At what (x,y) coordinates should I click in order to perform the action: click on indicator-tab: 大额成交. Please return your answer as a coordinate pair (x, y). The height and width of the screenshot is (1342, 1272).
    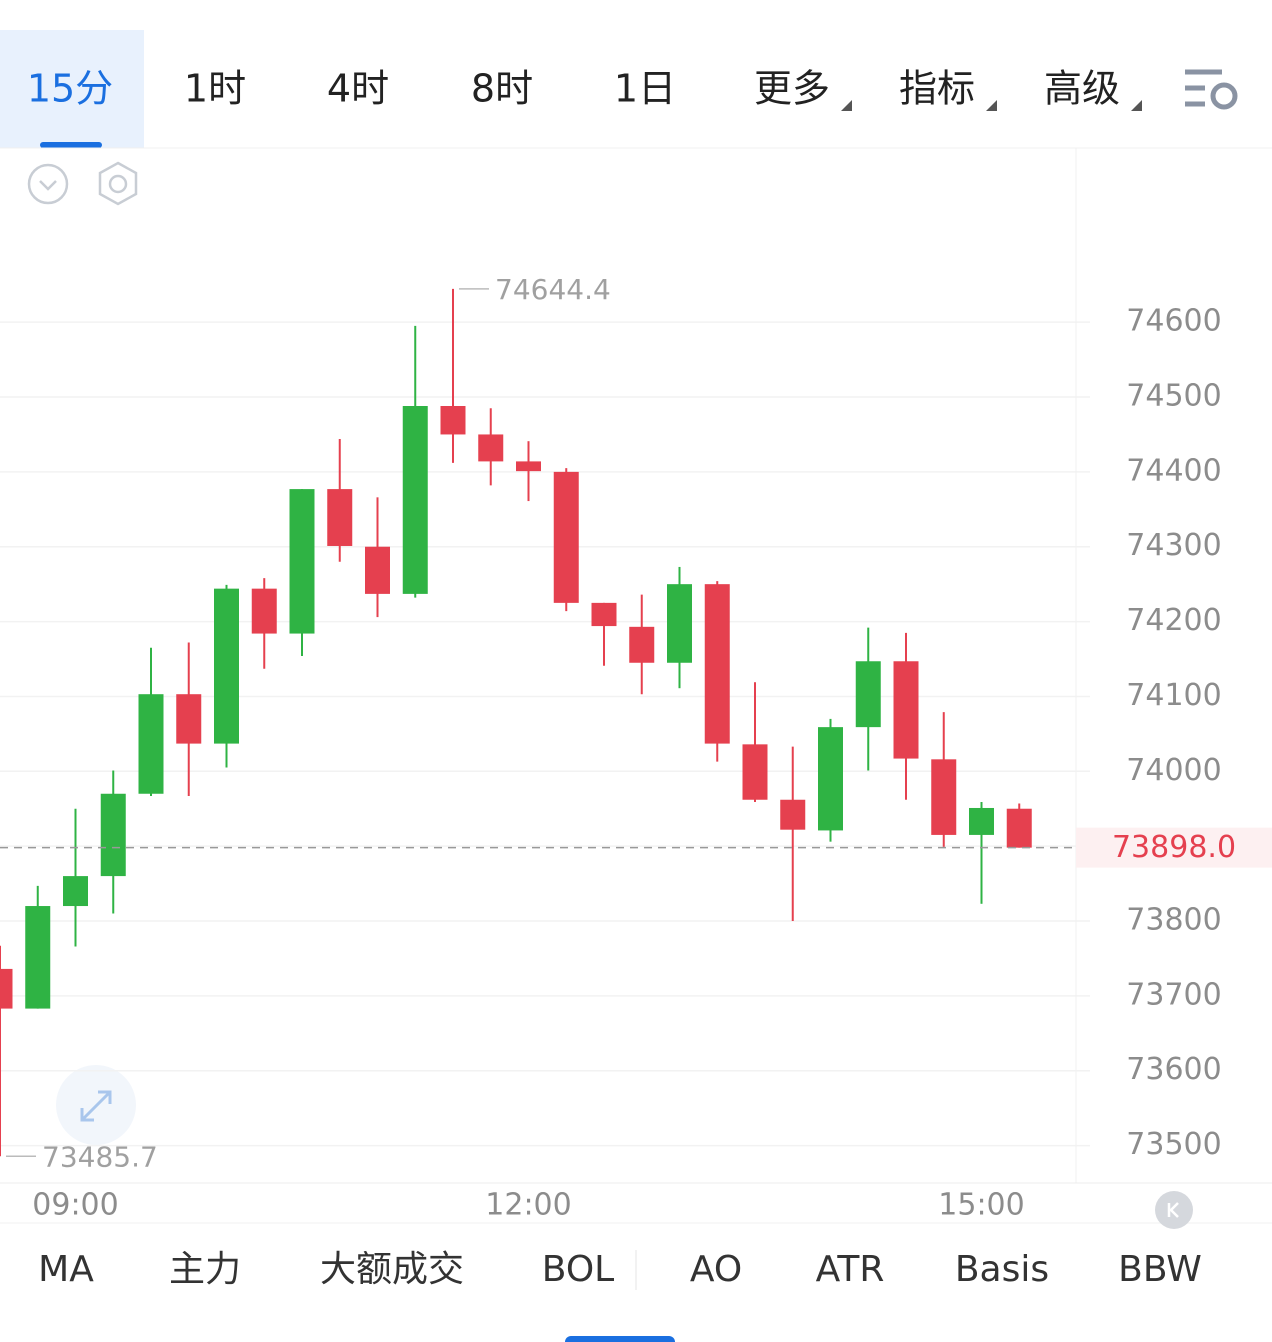
    Looking at the image, I should click on (392, 1269).